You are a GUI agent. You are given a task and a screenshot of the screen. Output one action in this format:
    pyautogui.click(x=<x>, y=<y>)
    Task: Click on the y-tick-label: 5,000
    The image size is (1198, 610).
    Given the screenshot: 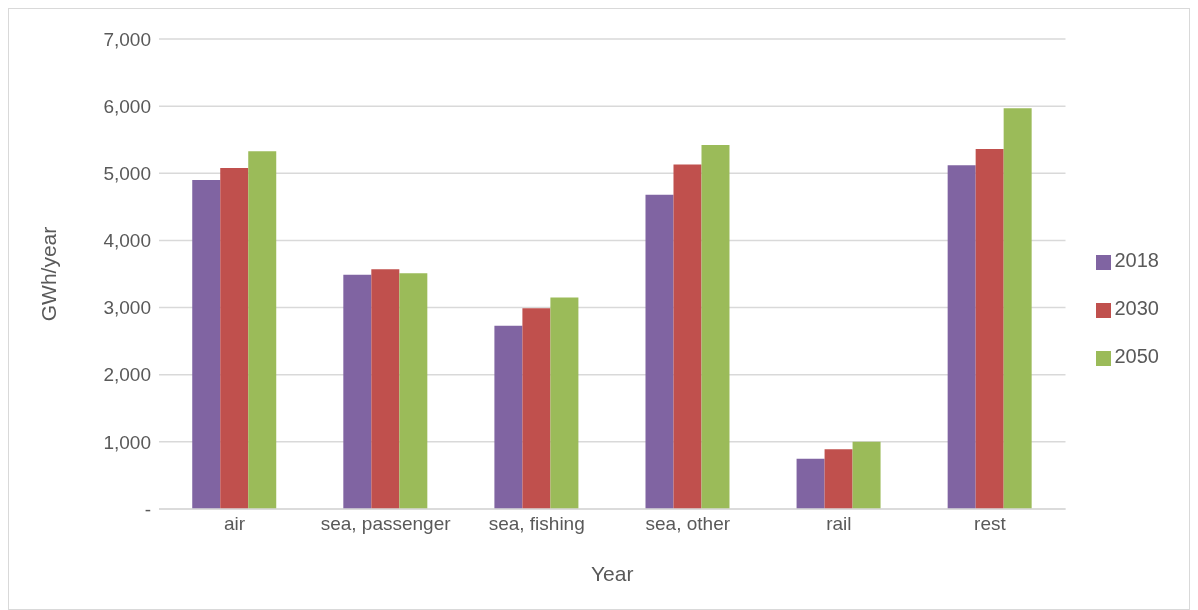 What is the action you would take?
    pyautogui.click(x=127, y=174)
    